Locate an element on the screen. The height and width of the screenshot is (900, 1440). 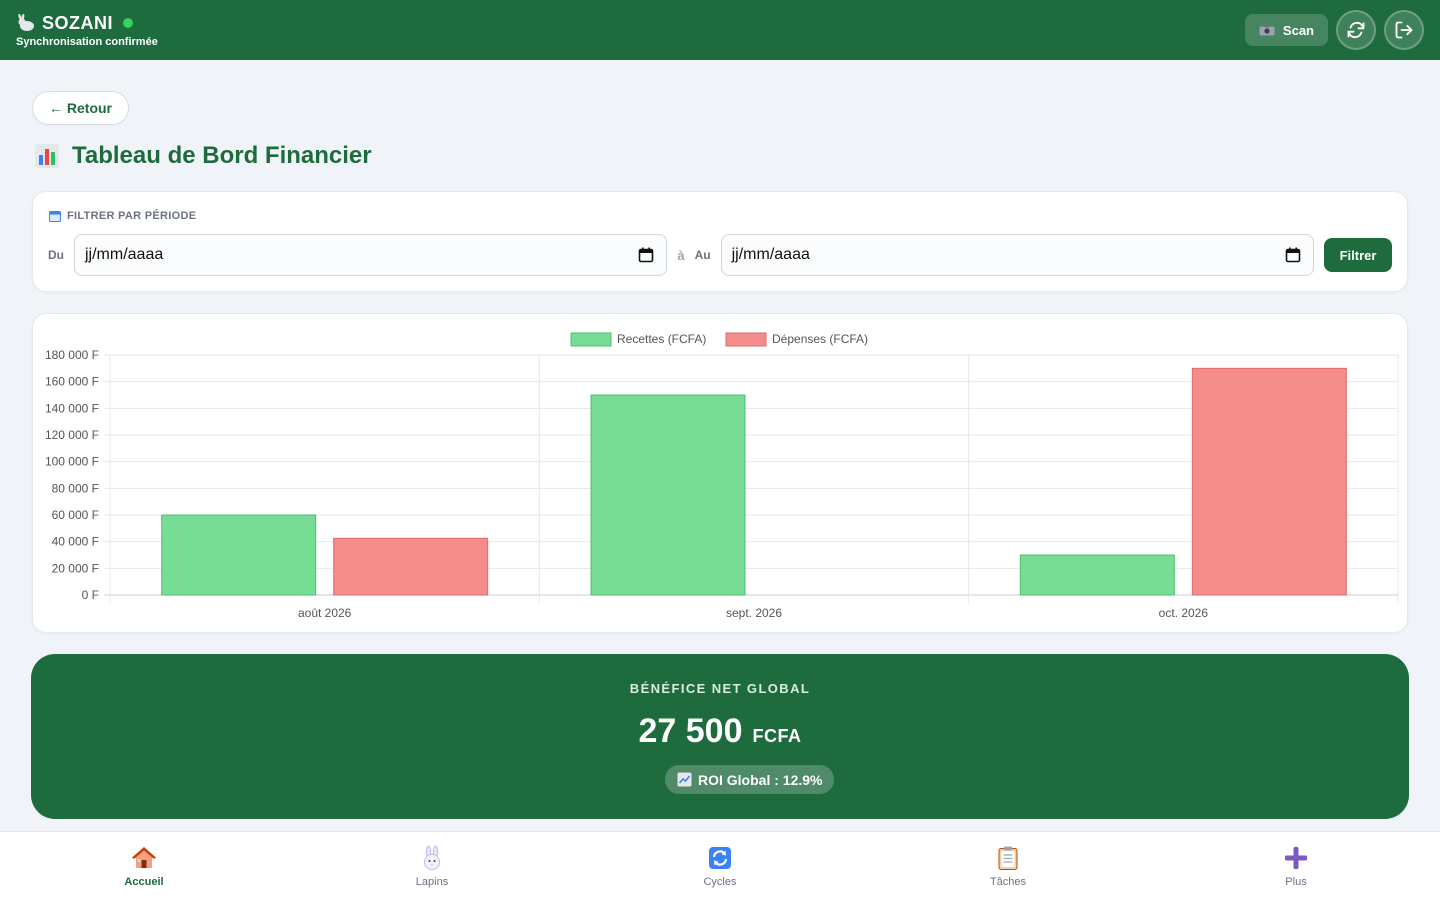
nav-item-taches: Tâches is located at coordinates (1008, 866).